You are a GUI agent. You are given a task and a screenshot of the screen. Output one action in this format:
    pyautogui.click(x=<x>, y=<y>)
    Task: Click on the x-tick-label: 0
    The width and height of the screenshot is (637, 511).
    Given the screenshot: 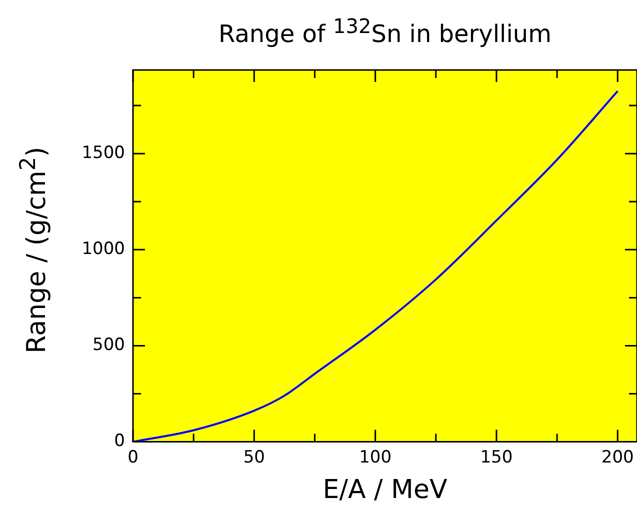 What is the action you would take?
    pyautogui.click(x=133, y=458)
    